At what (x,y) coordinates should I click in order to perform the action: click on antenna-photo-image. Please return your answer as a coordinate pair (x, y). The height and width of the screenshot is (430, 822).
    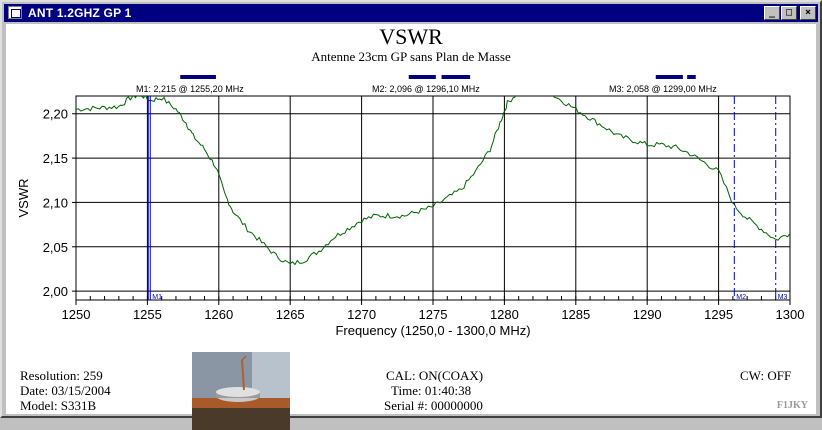
    Looking at the image, I should click on (241, 391).